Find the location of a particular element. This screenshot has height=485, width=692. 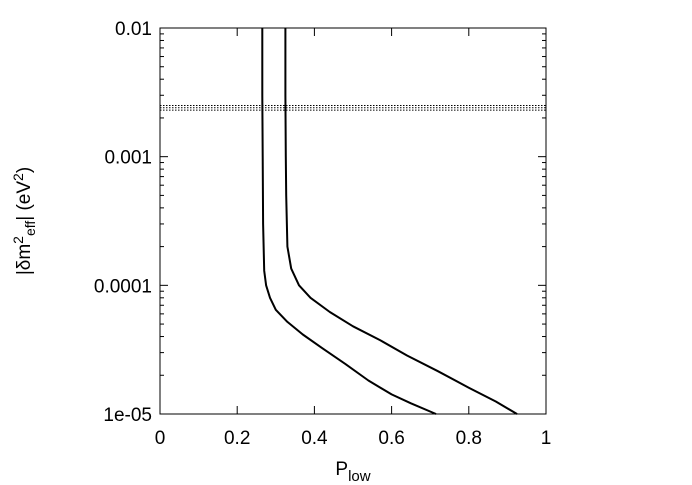

y-axis-label: |δm2eff| (eV2) is located at coordinates (24, 221).